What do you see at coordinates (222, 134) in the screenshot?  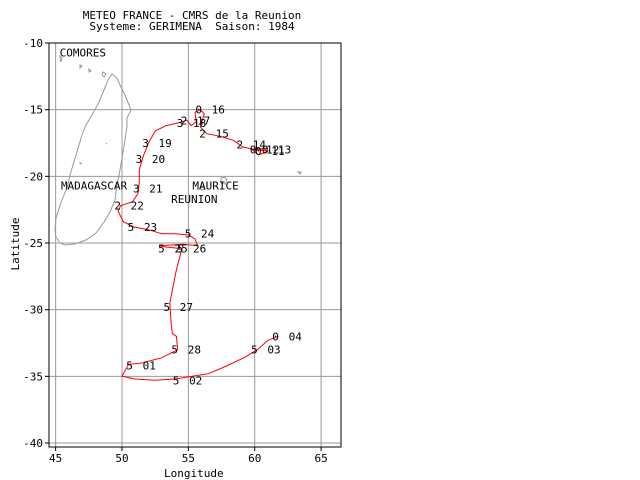 I see `fix-date: 15` at bounding box center [222, 134].